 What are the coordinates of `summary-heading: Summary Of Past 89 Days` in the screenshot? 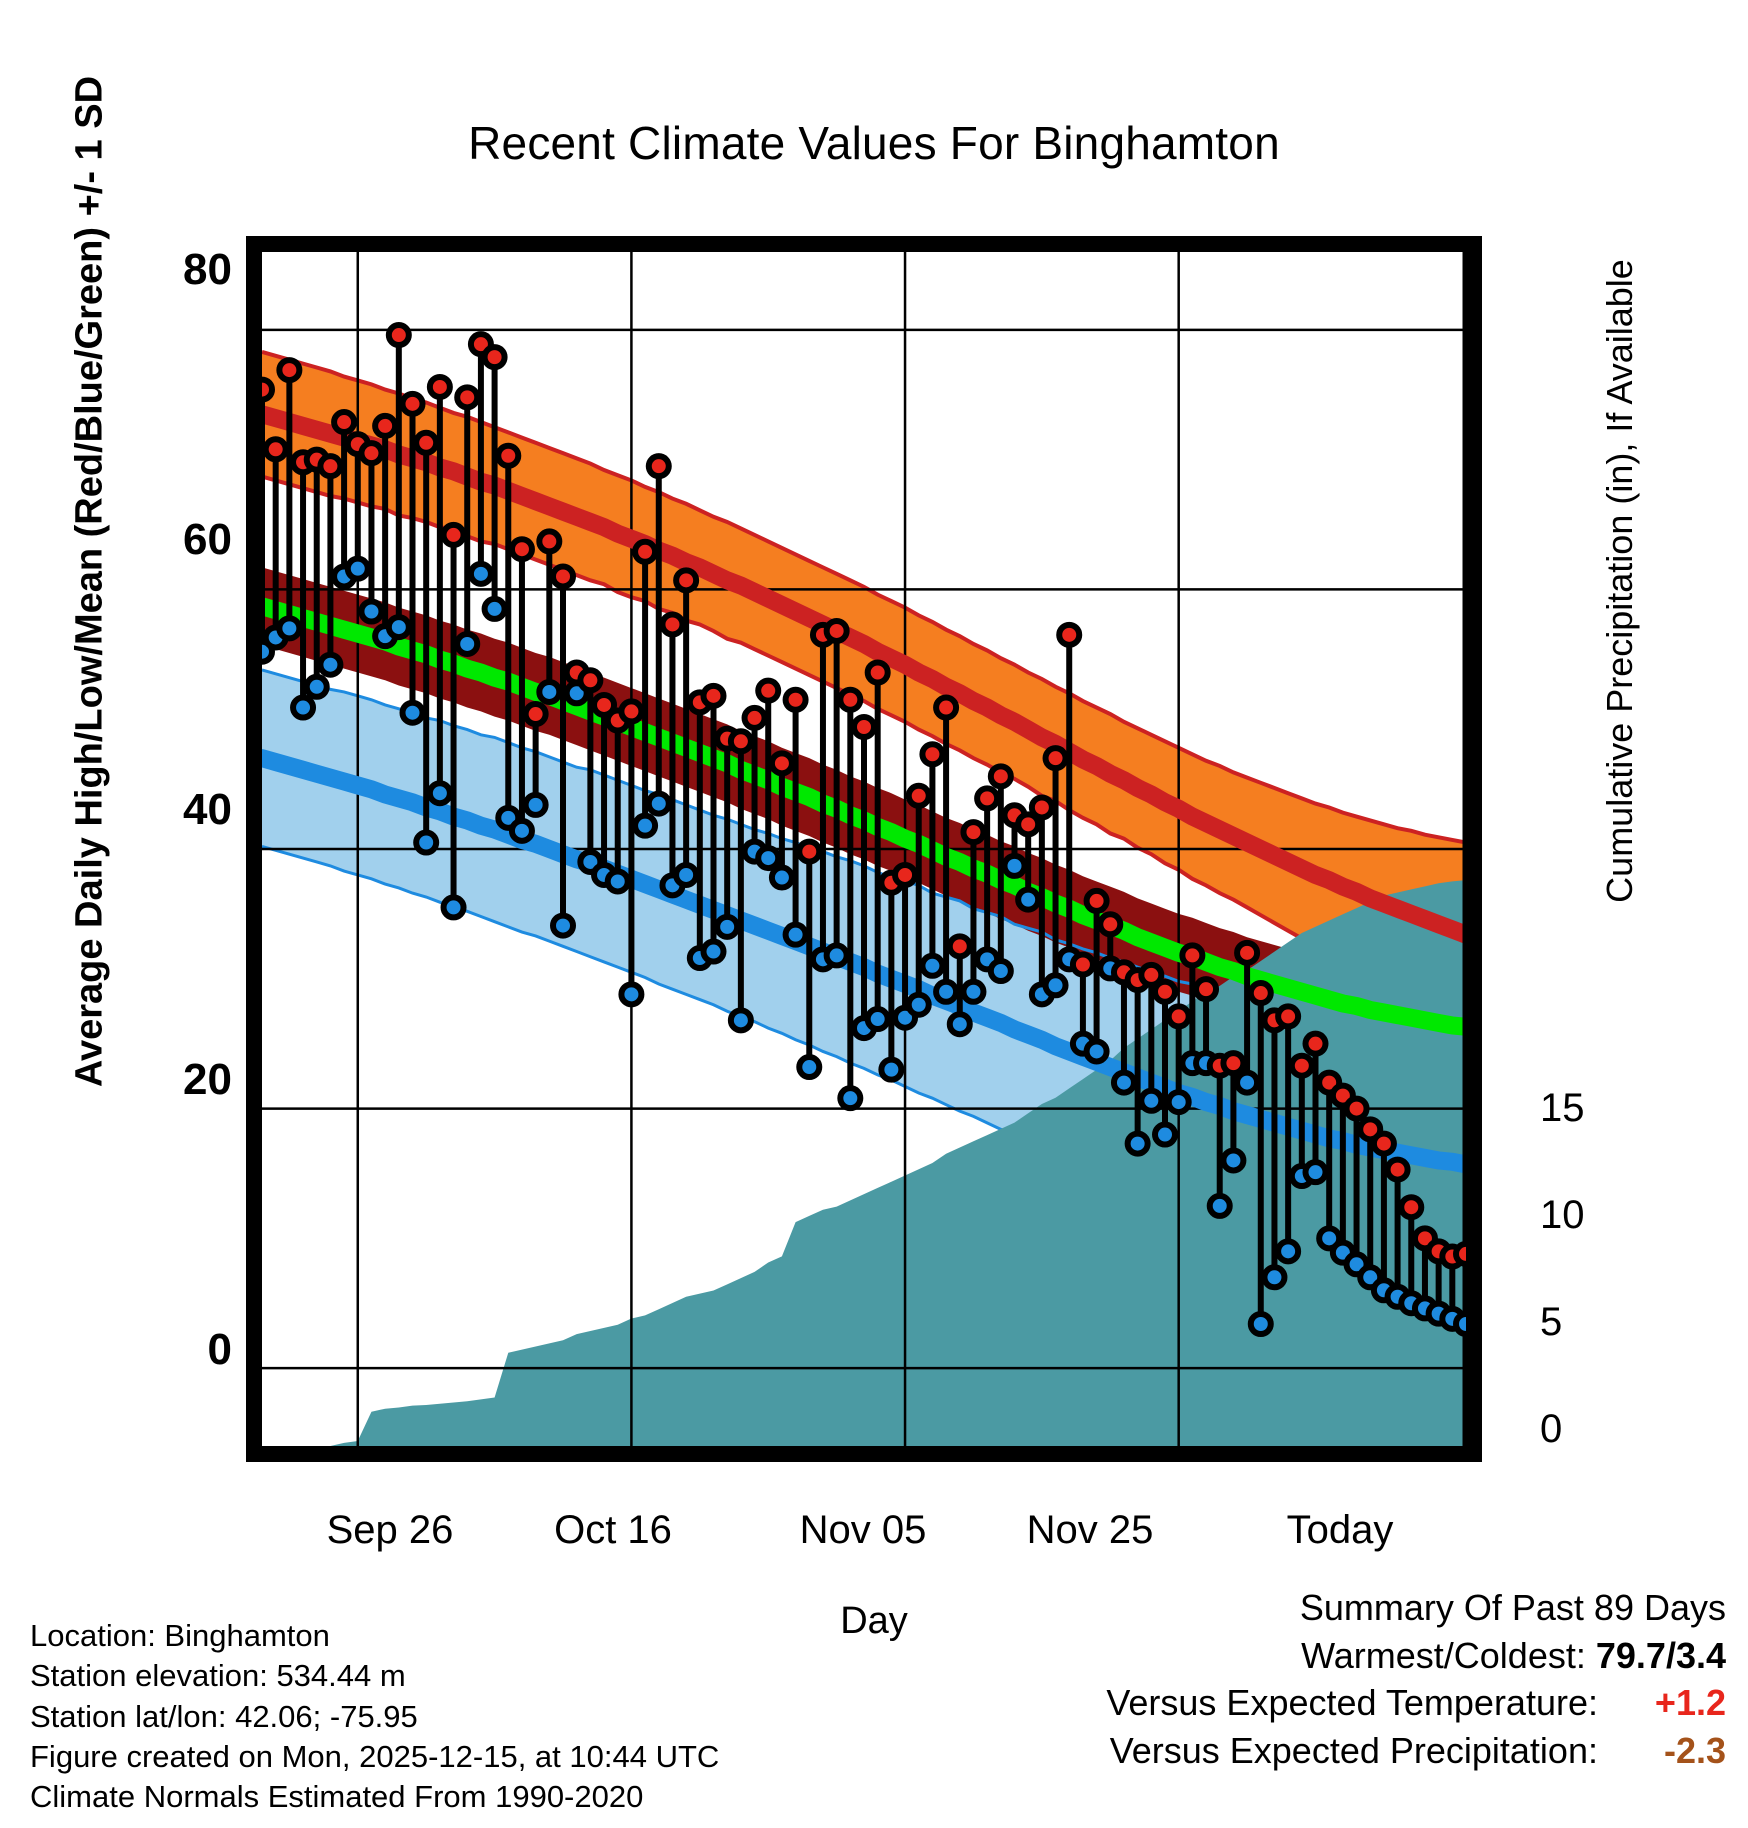 It's located at (1512, 1607).